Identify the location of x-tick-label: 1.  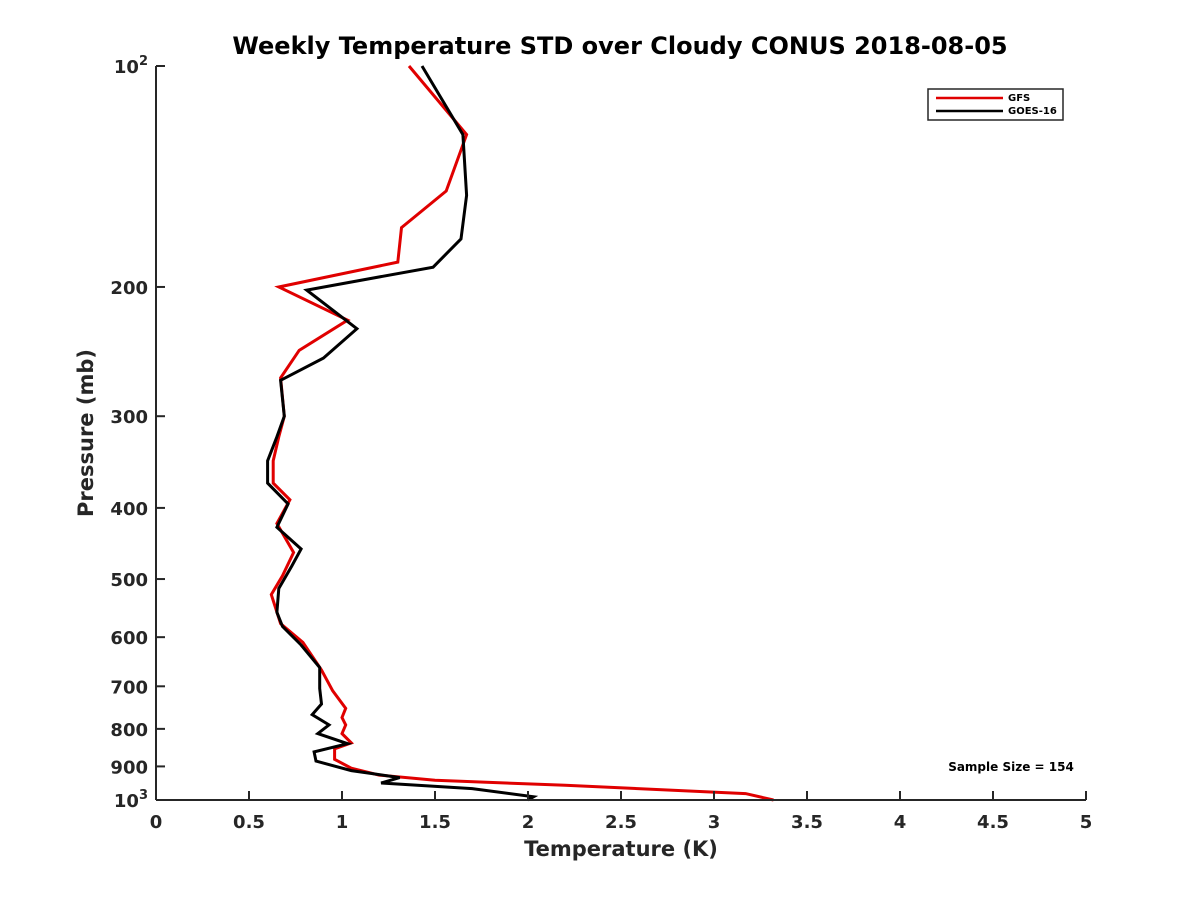
(342, 822).